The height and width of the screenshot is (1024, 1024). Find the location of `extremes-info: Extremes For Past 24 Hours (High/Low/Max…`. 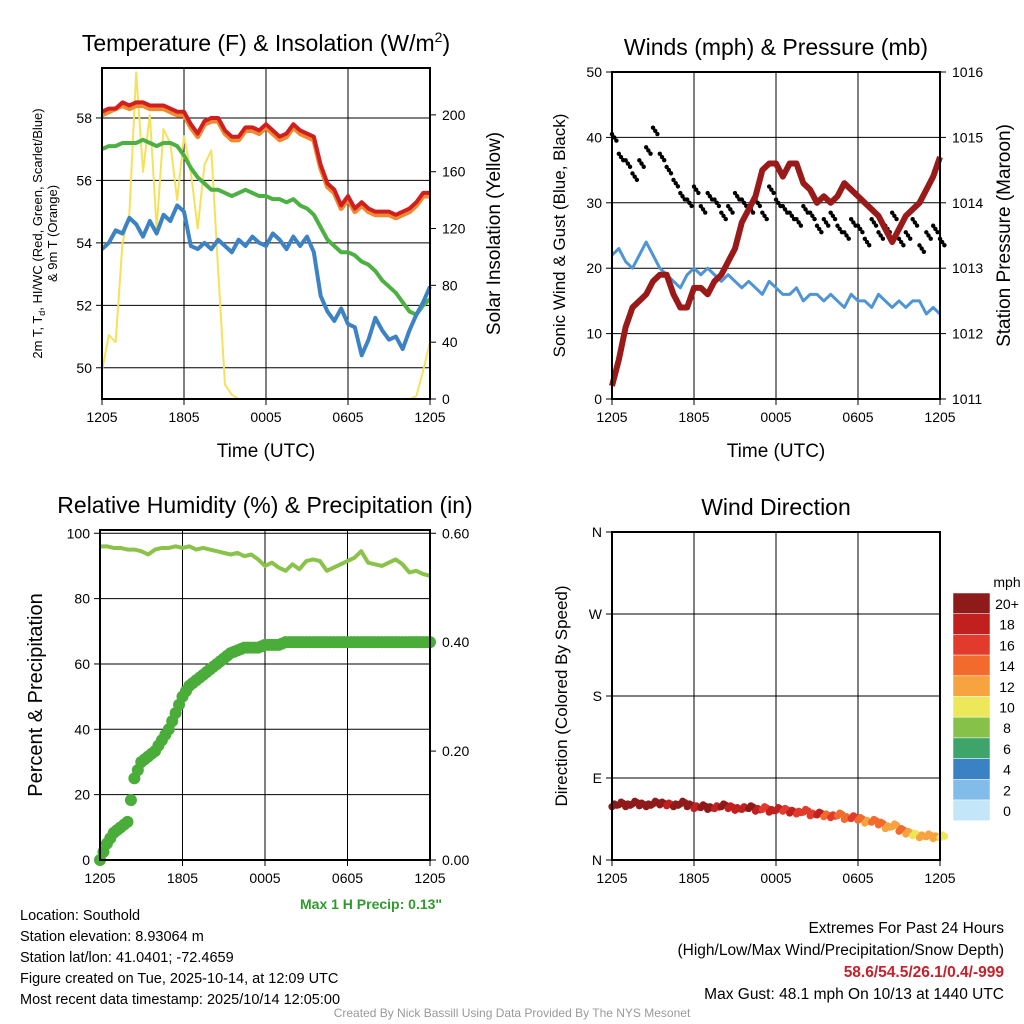

extremes-info: Extremes For Past 24 Hours (High/Low/Max… is located at coordinates (841, 962).